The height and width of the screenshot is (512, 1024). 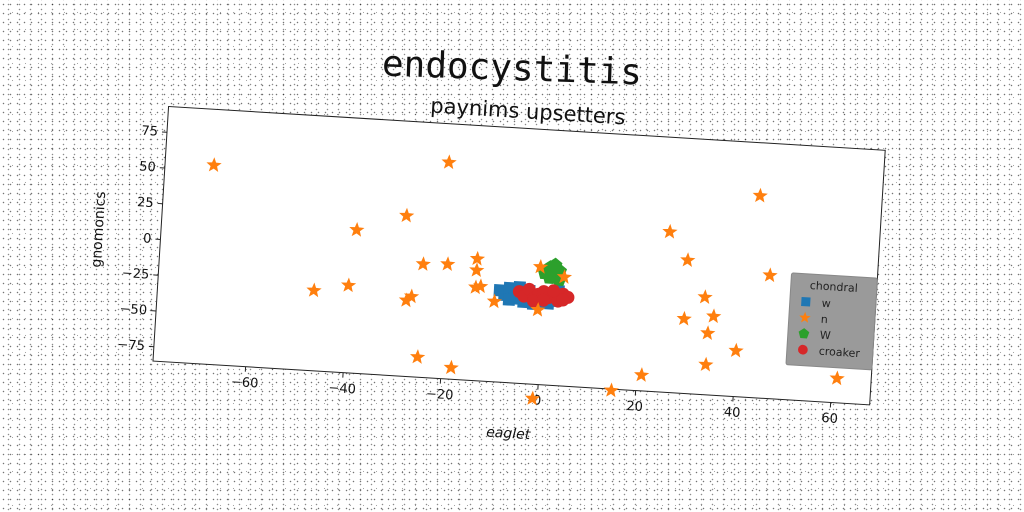 What do you see at coordinates (508, 434) in the screenshot?
I see `x-axis-label: eaglet` at bounding box center [508, 434].